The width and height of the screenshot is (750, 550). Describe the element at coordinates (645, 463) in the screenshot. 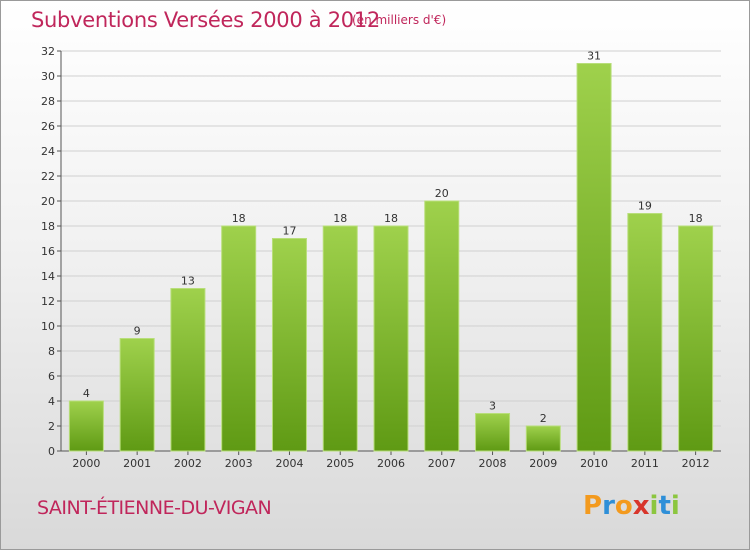

I see `x-tick-label: 2011` at that location.